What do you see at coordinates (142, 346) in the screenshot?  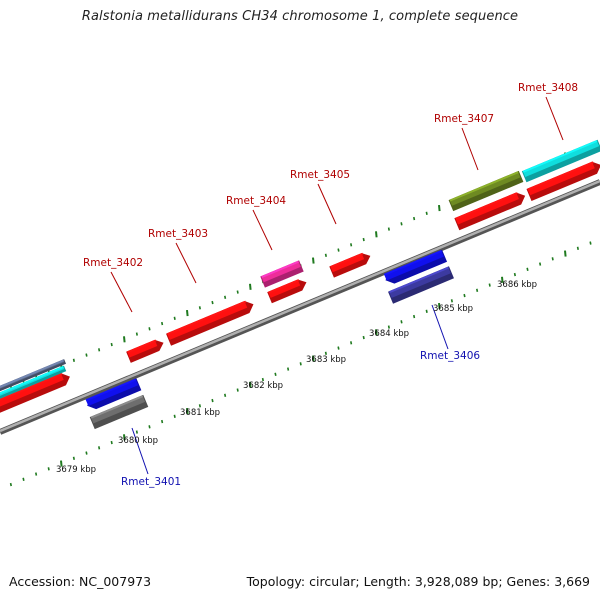 I see `gene-feature-rmet-3402-highlight` at bounding box center [142, 346].